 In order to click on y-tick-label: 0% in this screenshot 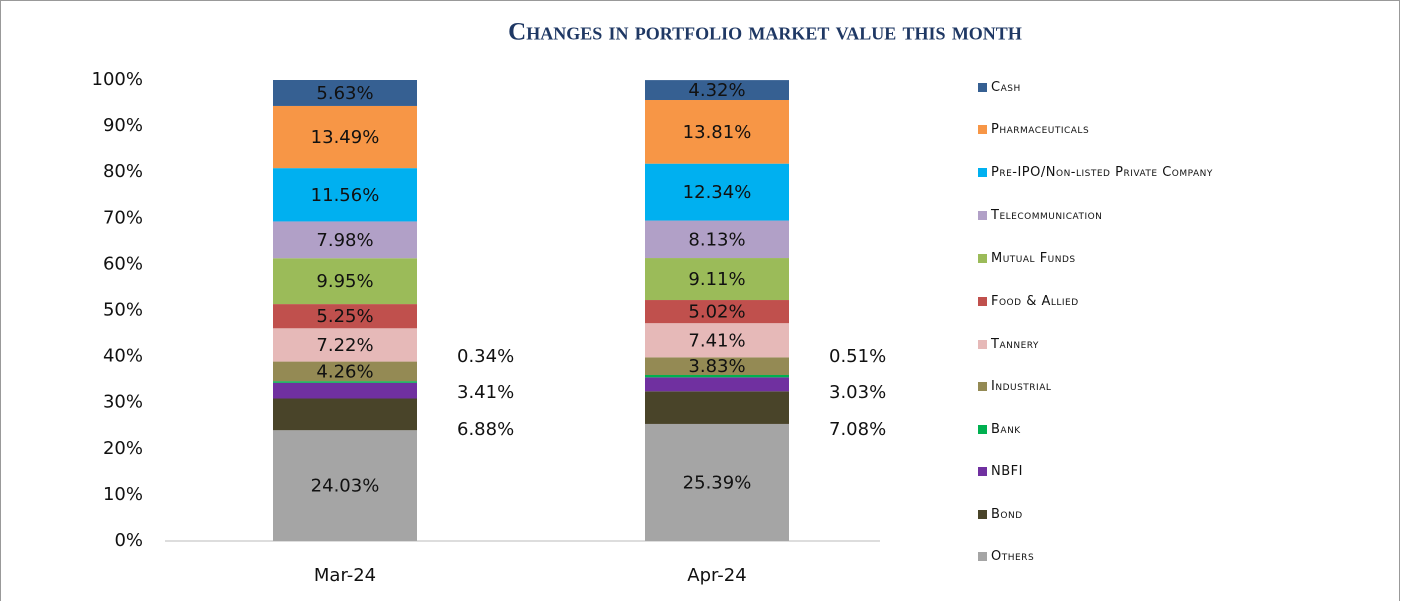, I will do `click(128, 540)`.